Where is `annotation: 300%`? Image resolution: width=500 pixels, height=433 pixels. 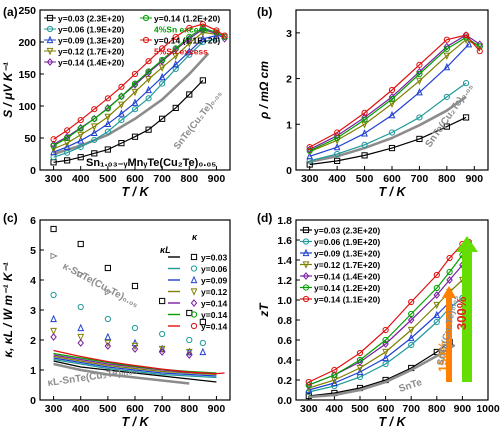 annotation: 300% is located at coordinates (461, 313).